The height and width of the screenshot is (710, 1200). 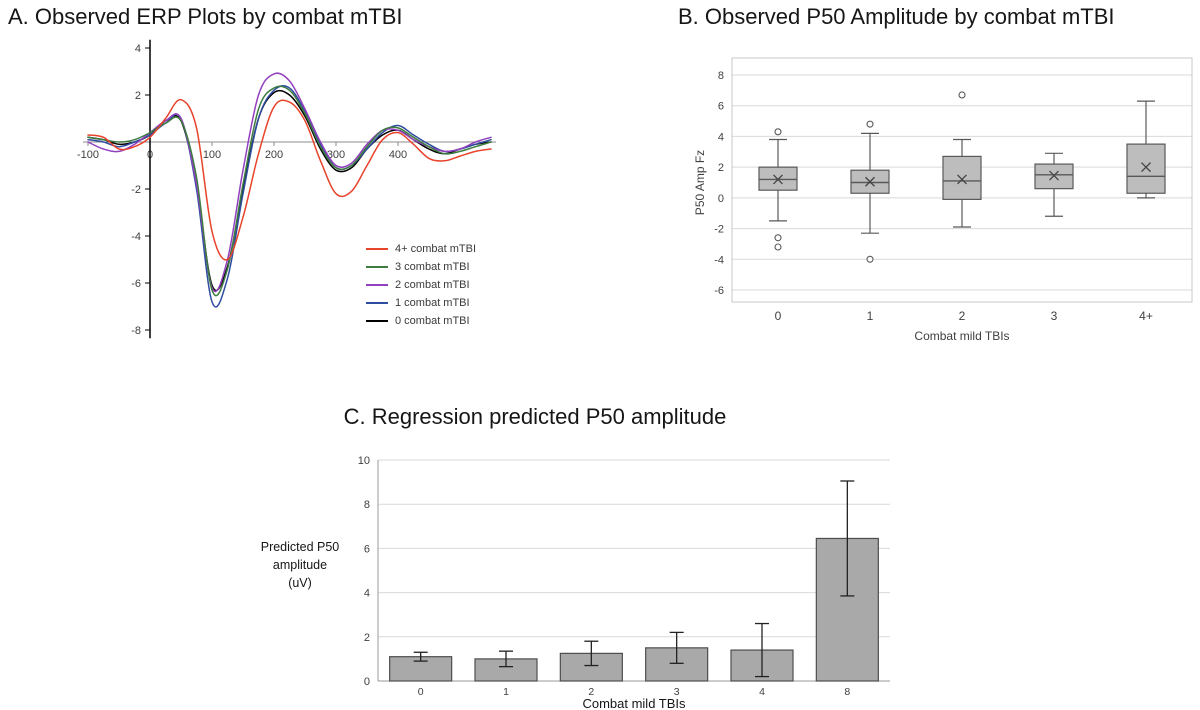 What do you see at coordinates (138, 96) in the screenshot?
I see `erp-y-tick-label: 2` at bounding box center [138, 96].